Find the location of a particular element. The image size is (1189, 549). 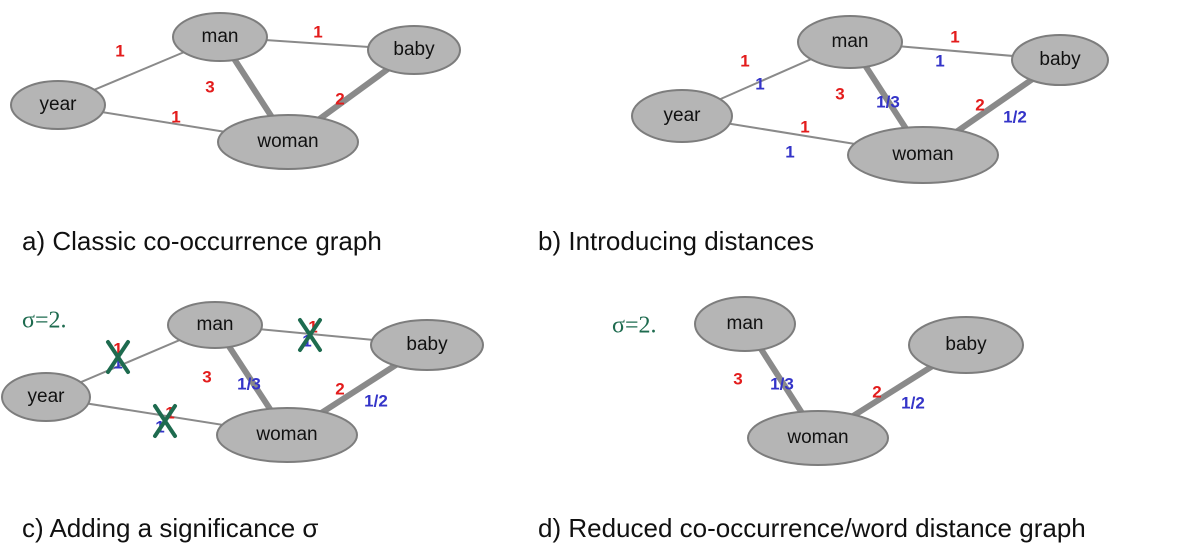

caption: c) Adding a significance σ is located at coordinates (170, 528).